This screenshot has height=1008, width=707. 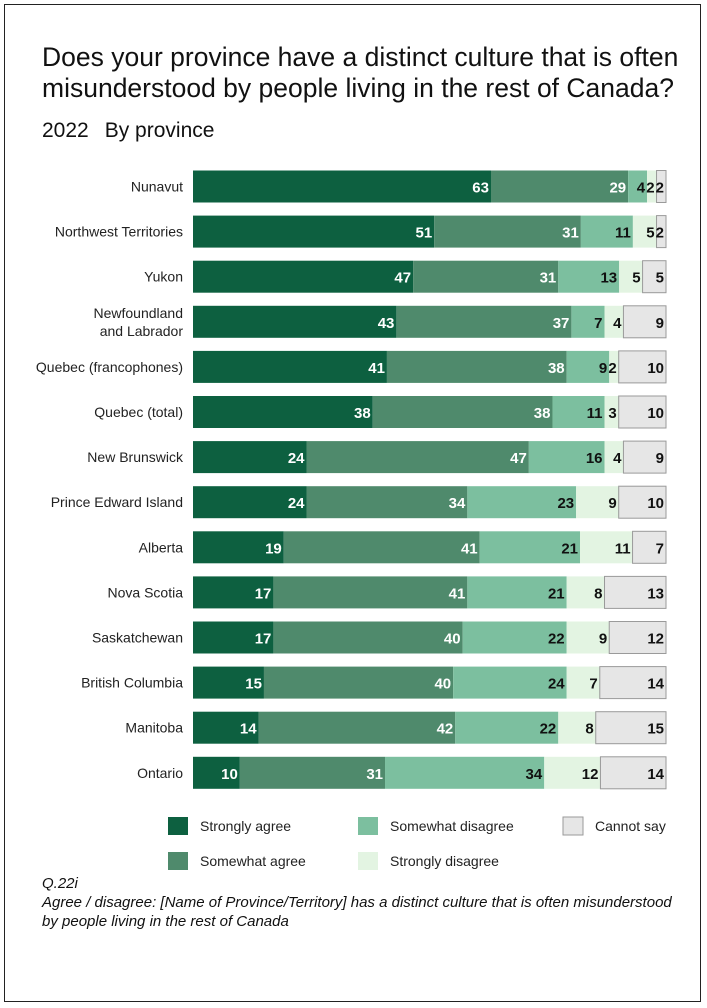 What do you see at coordinates (273, 548) in the screenshot?
I see `value-label-strongly-agree-alberta: 19` at bounding box center [273, 548].